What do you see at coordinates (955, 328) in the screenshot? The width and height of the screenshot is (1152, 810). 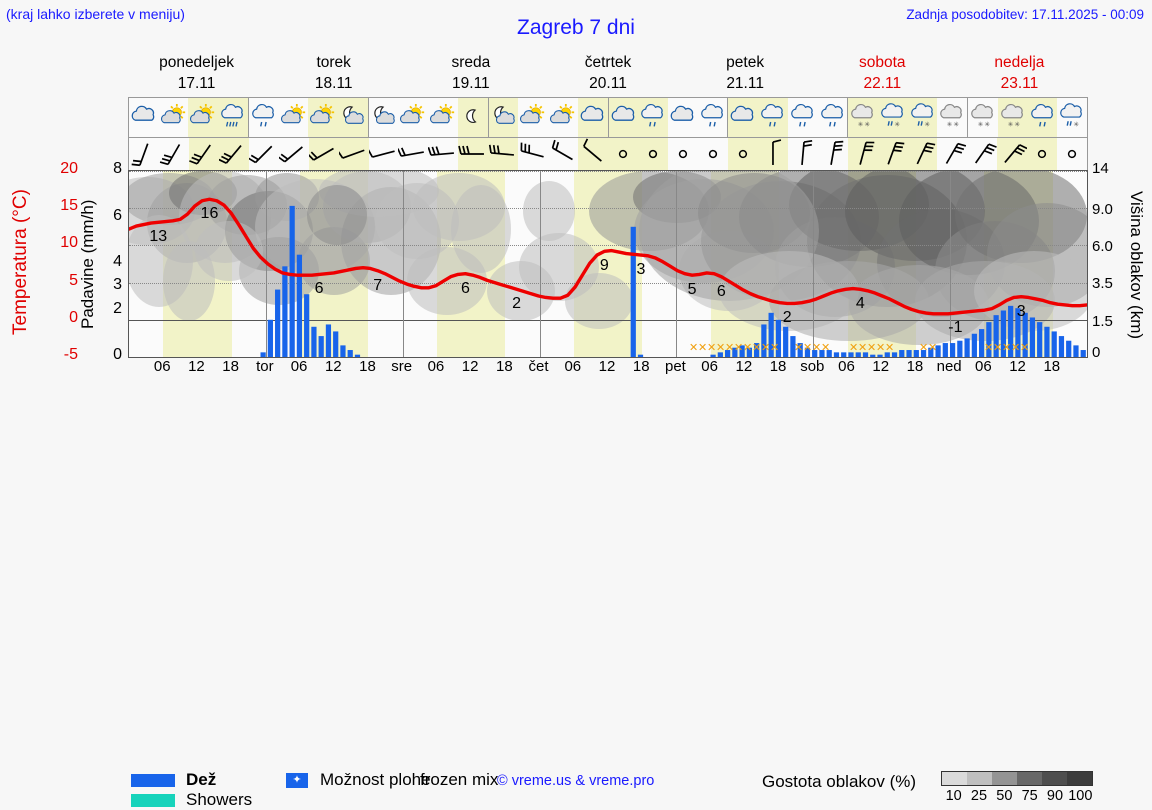 I see `temperature-point-label: -1` at bounding box center [955, 328].